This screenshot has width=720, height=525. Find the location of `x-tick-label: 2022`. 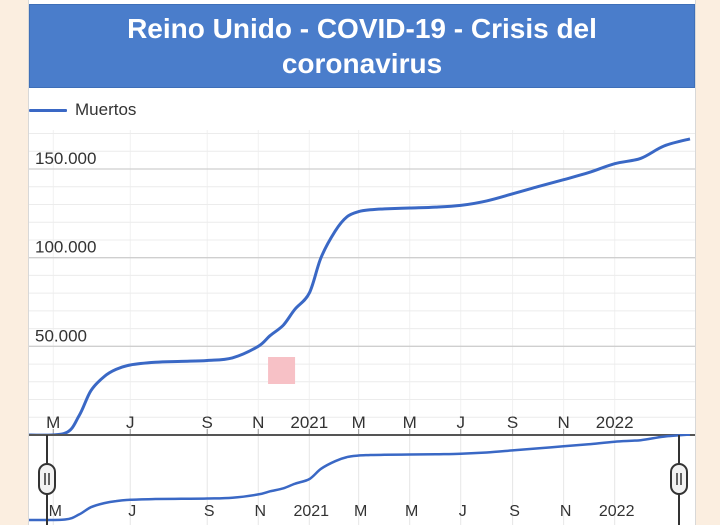

x-tick-label: 2022 is located at coordinates (615, 422).